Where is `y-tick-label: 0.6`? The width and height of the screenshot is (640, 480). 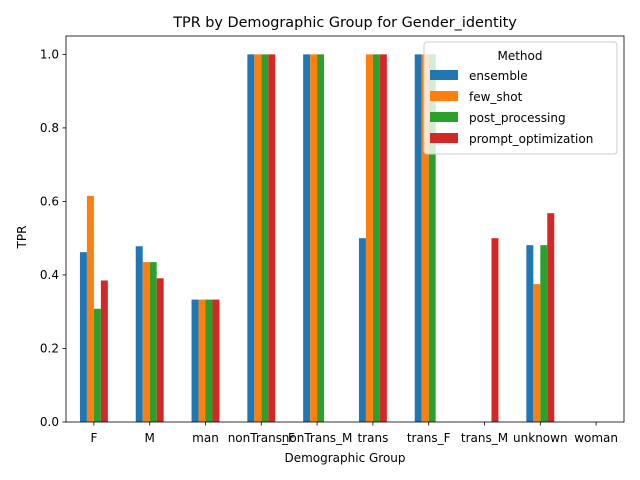 y-tick-label: 0.6 is located at coordinates (49, 201).